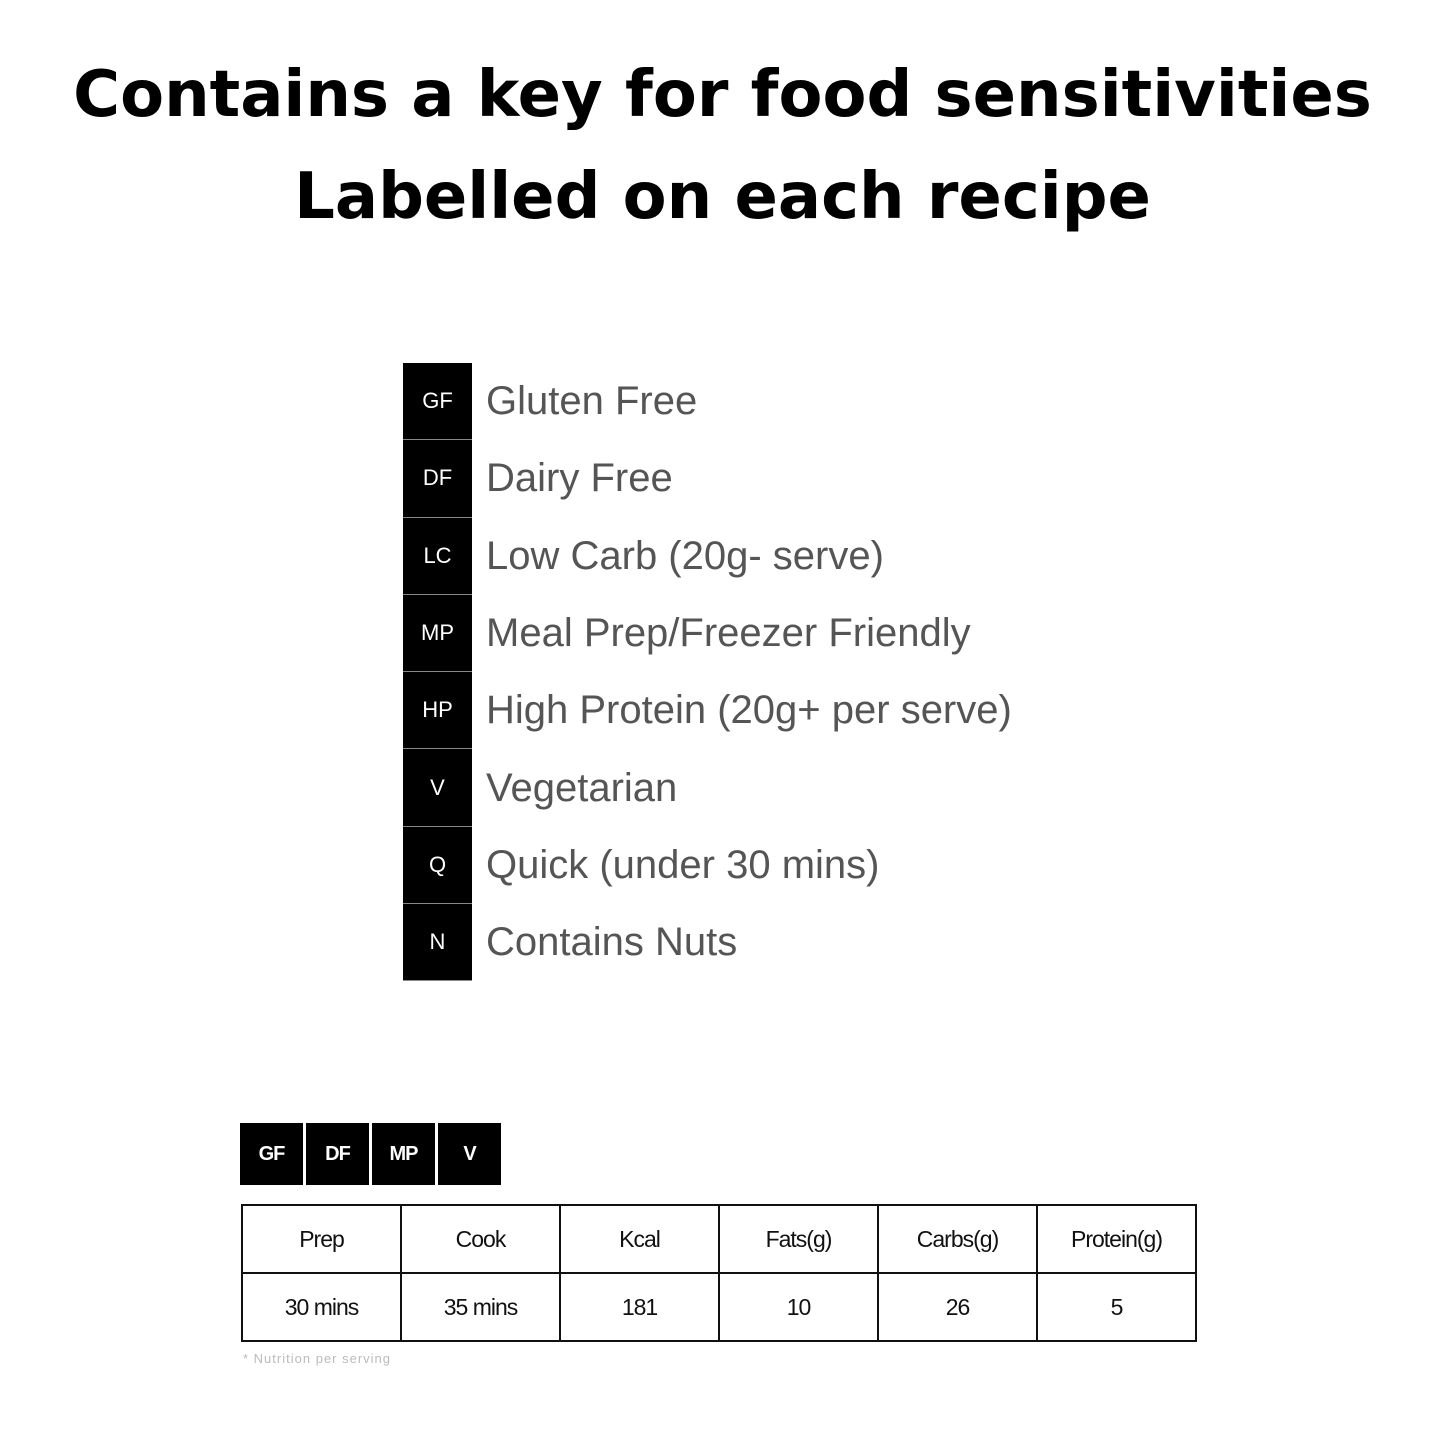  Describe the element at coordinates (728, 633) in the screenshot. I see `key-label: Meal Prep/Freezer Friendly` at that location.